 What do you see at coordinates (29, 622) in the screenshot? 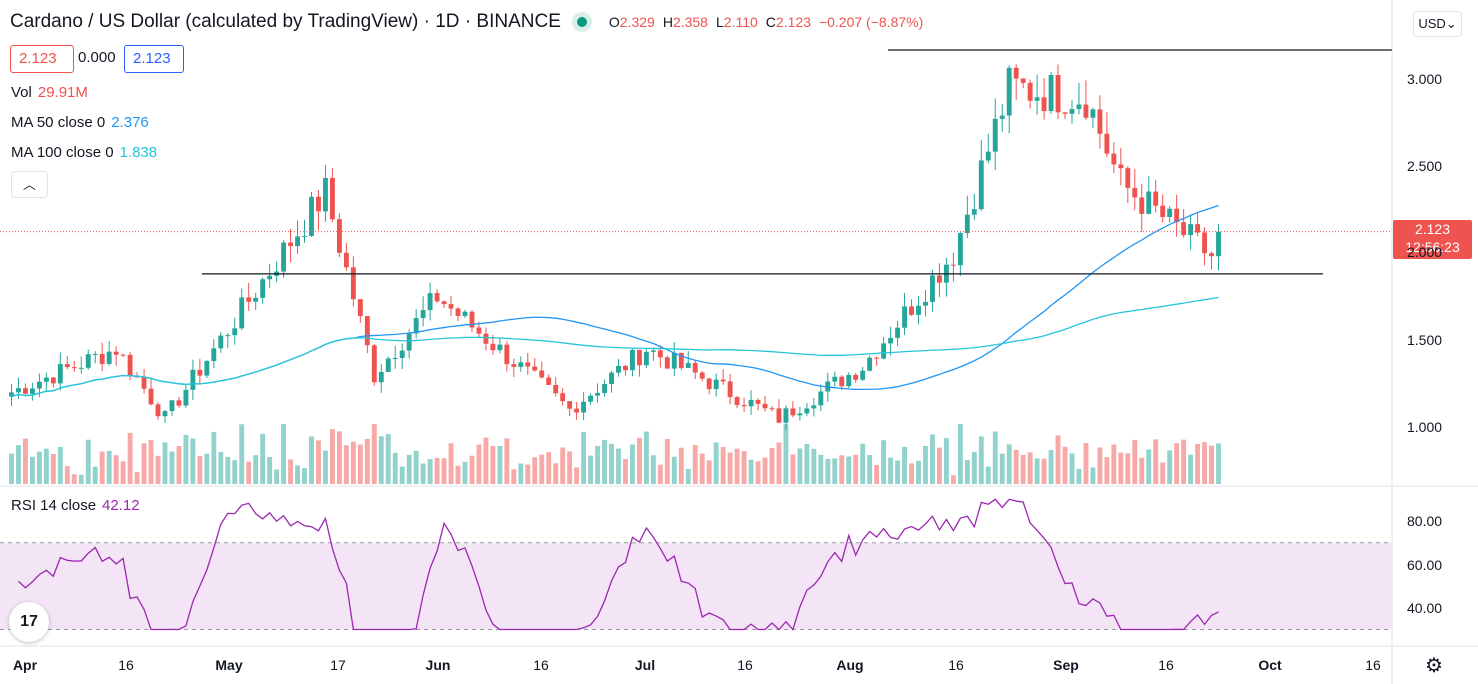
I see `tradingview-logo-icon: 17` at bounding box center [29, 622].